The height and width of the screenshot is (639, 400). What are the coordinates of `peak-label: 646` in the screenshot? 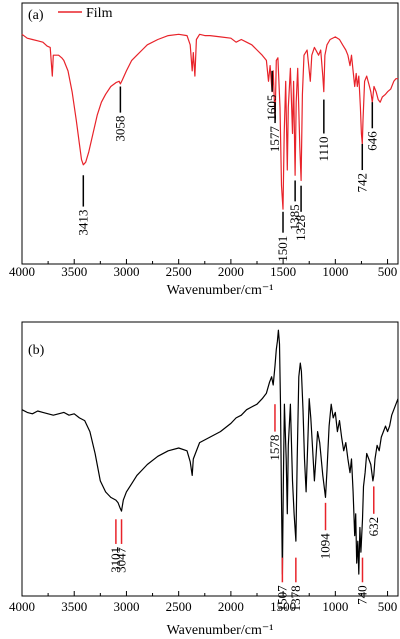 It's located at (371, 141).